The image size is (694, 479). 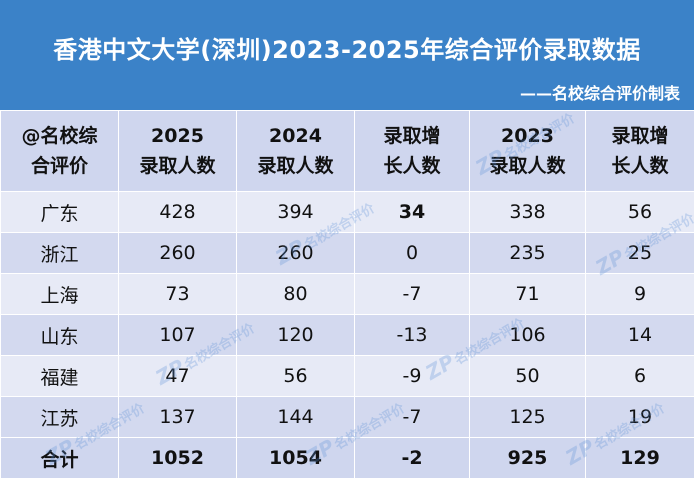 What do you see at coordinates (528, 376) in the screenshot?
I see `cell-2023: 50` at bounding box center [528, 376].